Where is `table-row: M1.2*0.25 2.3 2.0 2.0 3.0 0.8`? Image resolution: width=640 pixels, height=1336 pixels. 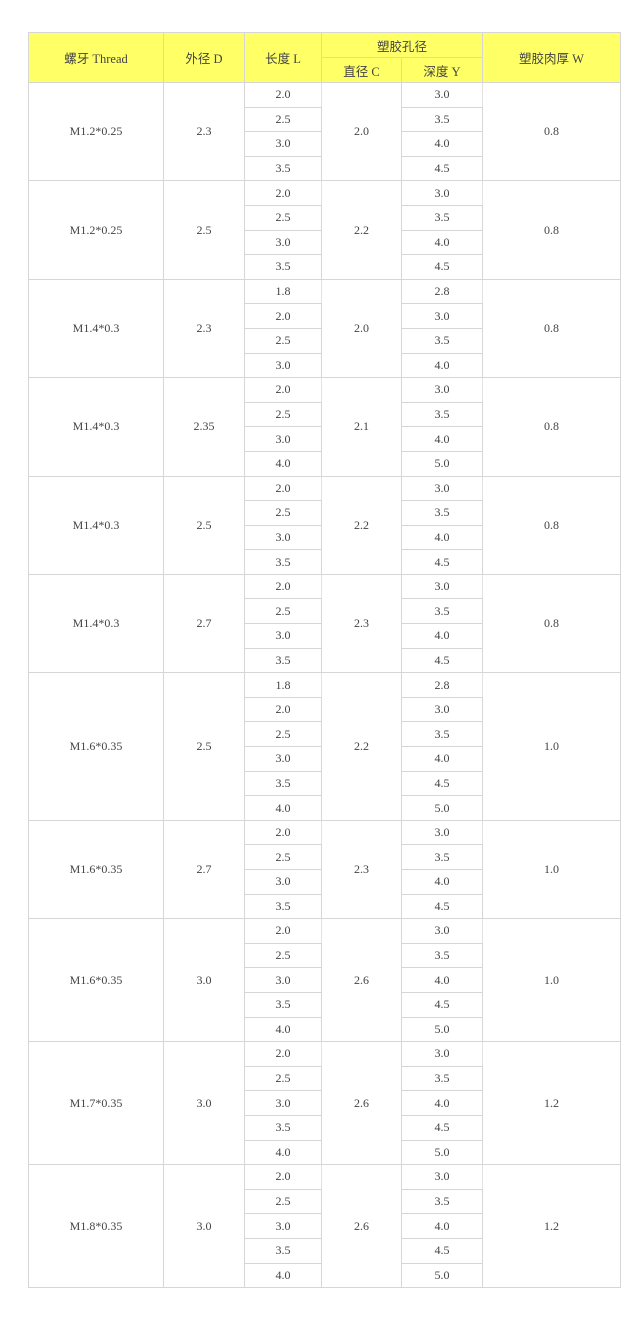 table-row: M1.2*0.25 2.3 2.0 2.0 3.0 0.8 is located at coordinates (325, 131).